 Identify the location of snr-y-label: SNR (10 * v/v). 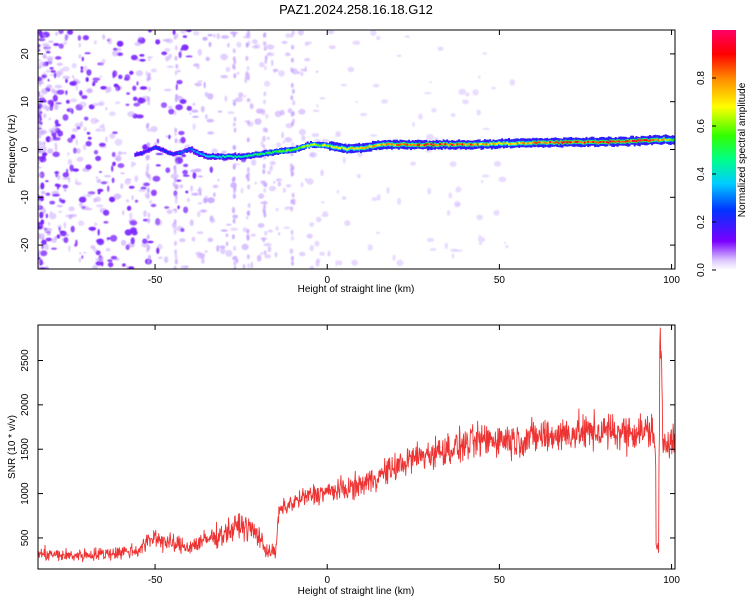
(12, 447).